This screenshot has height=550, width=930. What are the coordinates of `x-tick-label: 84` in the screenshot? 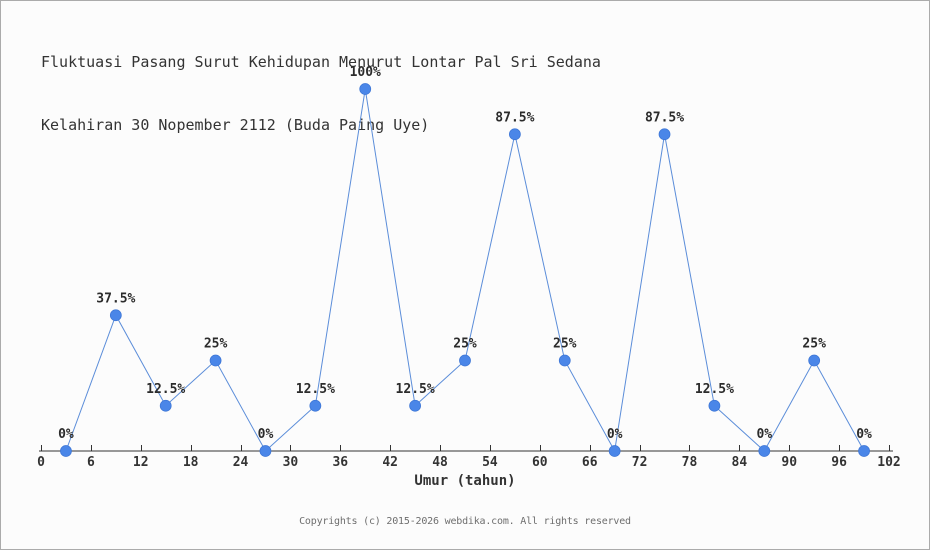 It's located at (740, 462).